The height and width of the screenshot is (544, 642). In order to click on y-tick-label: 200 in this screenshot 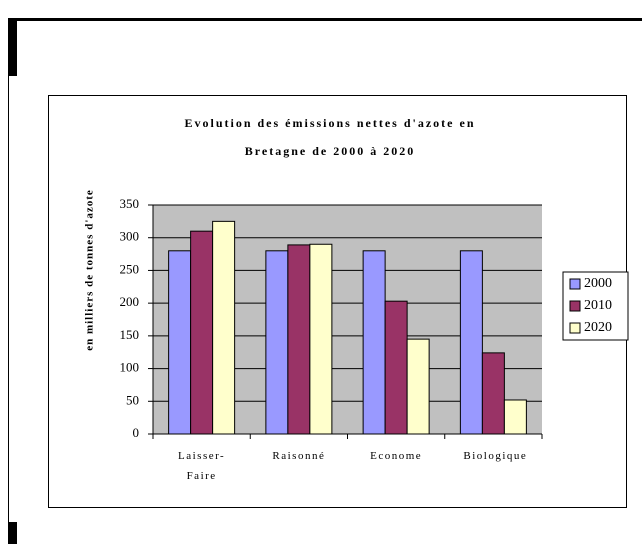, I will do `click(130, 301)`.